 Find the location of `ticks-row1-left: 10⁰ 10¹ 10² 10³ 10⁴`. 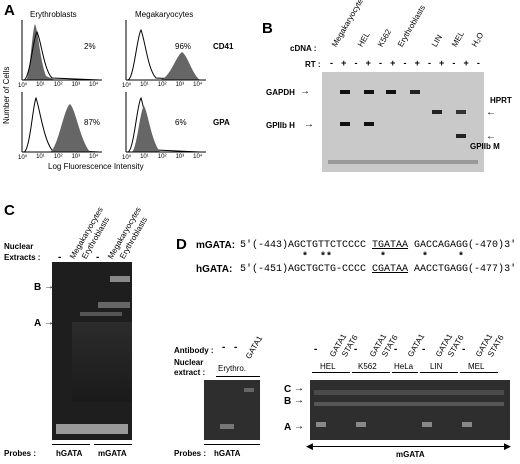

ticks-row1-left: 10⁰ 10¹ 10² 10³ 10⁴ is located at coordinates (58, 85).